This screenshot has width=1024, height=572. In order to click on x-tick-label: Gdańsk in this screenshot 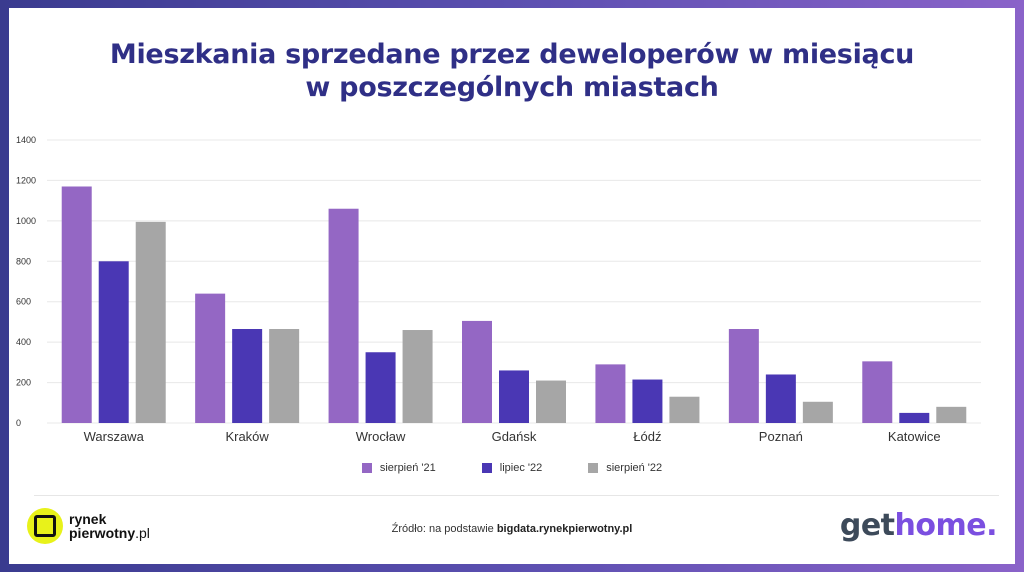, I will do `click(514, 436)`.